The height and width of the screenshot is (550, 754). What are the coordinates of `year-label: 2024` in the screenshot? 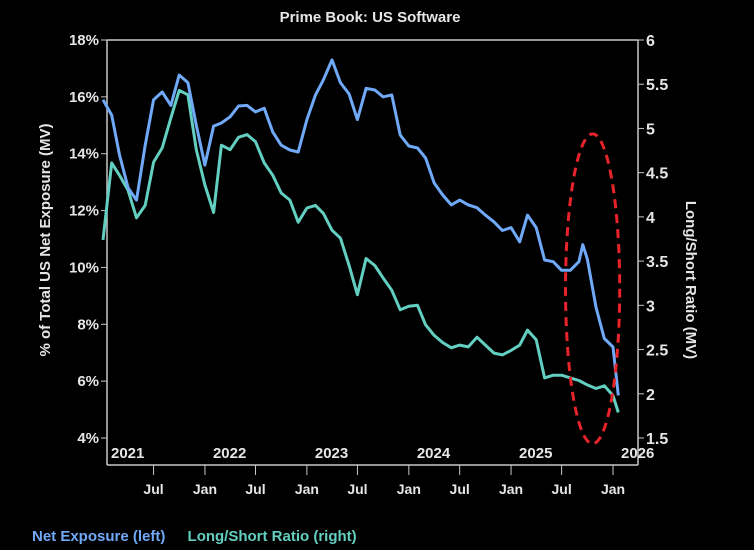 It's located at (434, 453).